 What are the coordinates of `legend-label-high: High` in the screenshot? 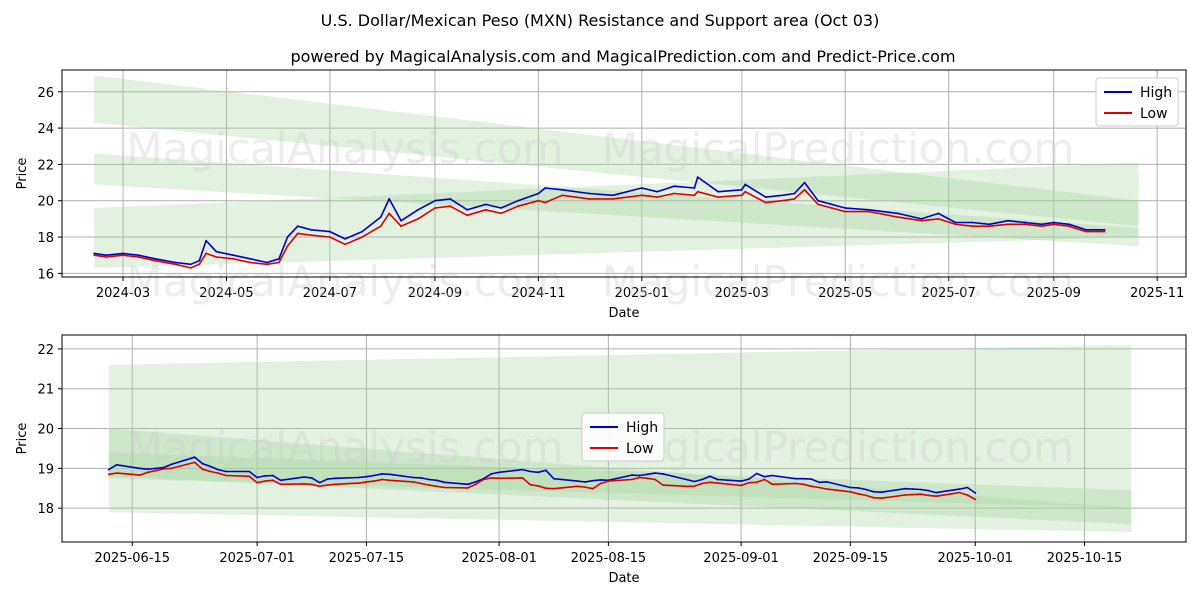 It's located at (642, 428).